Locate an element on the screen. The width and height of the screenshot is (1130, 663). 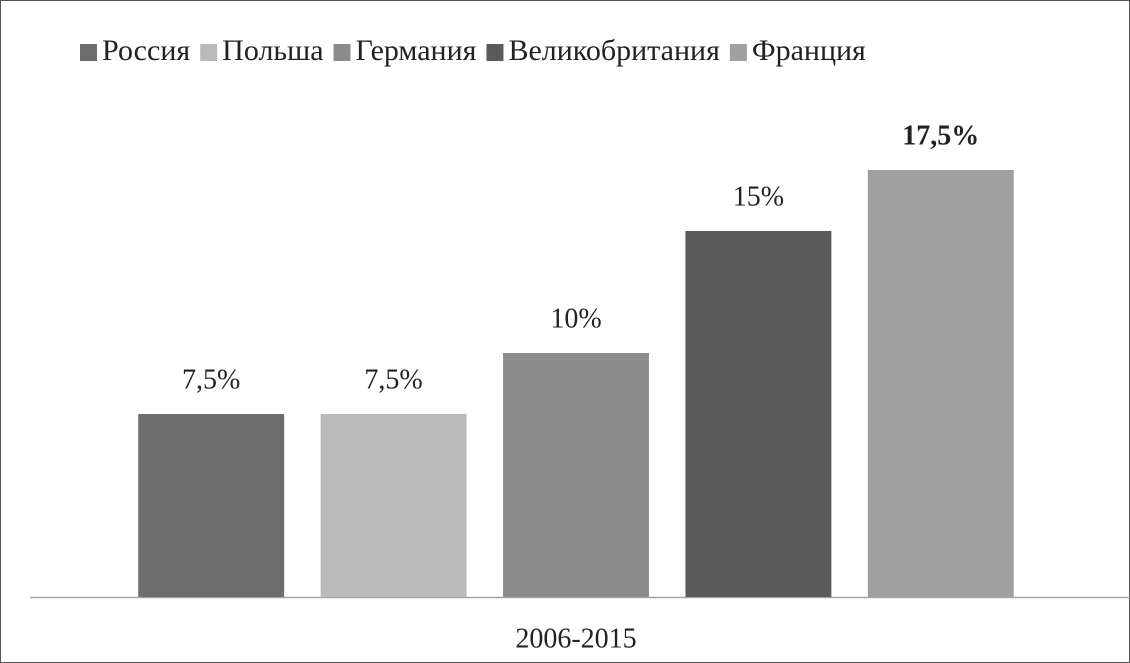
data-label: 15% is located at coordinates (758, 196).